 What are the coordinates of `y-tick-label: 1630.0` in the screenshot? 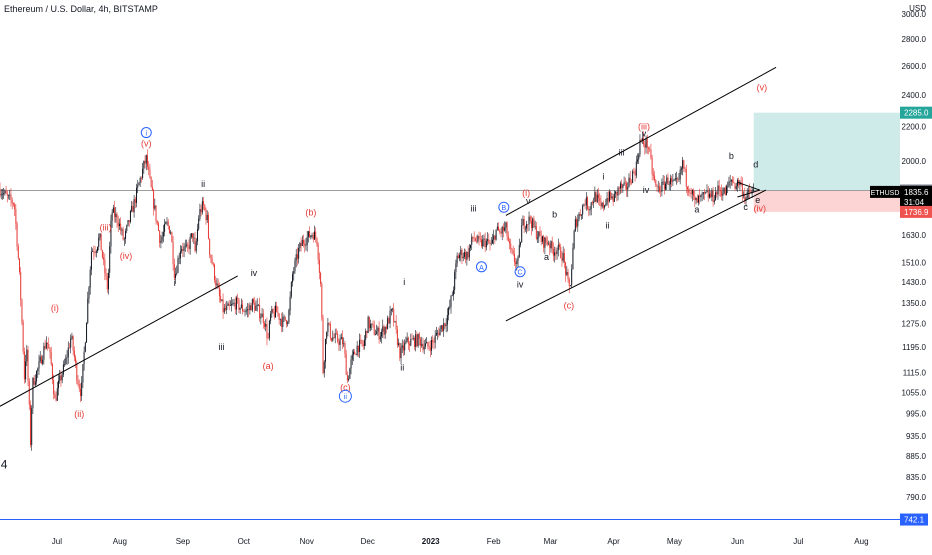 It's located at (914, 235).